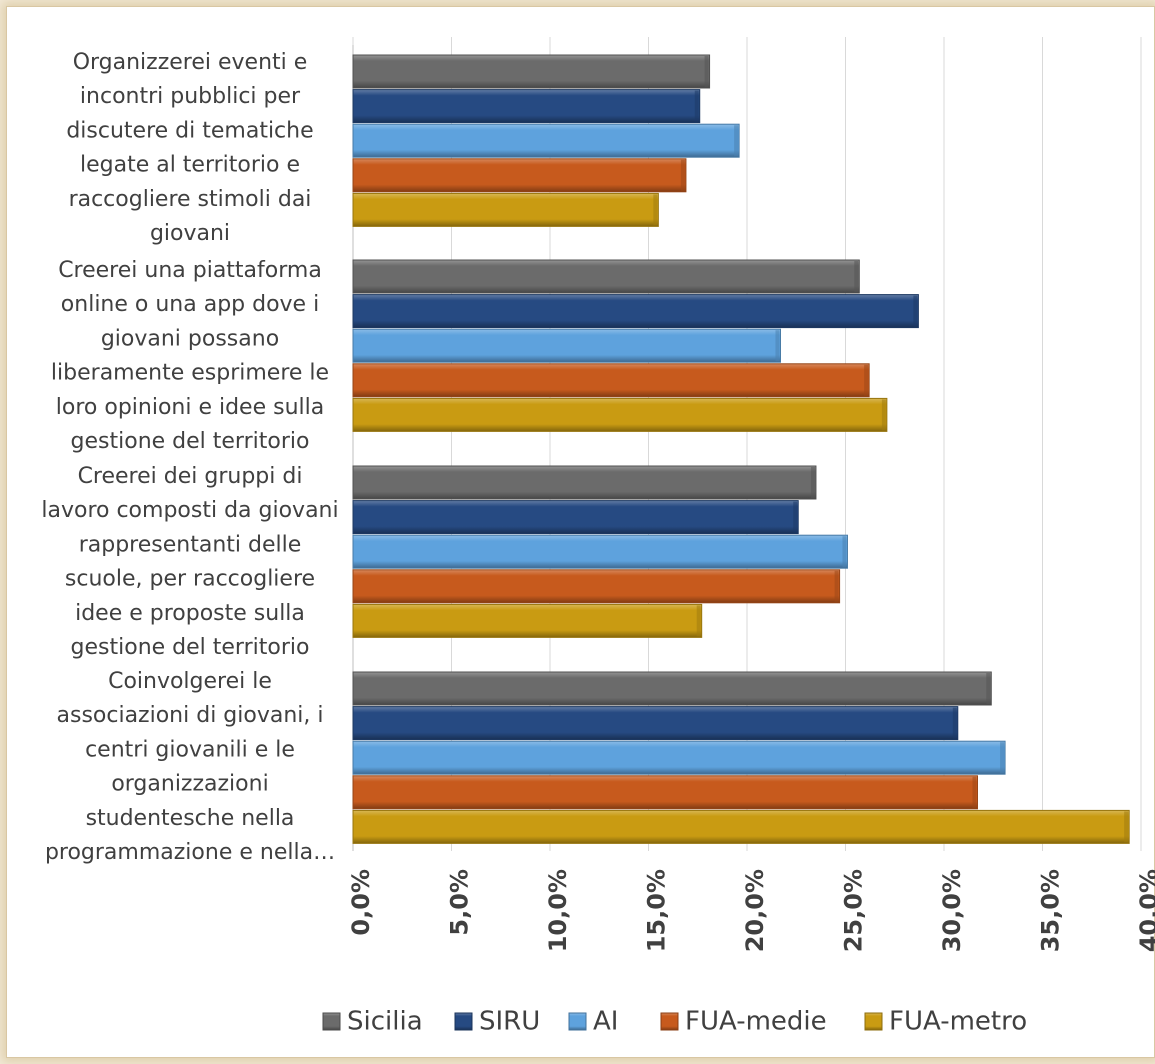  Describe the element at coordinates (958, 1022) in the screenshot. I see `legend-label: FUA-metro` at that location.